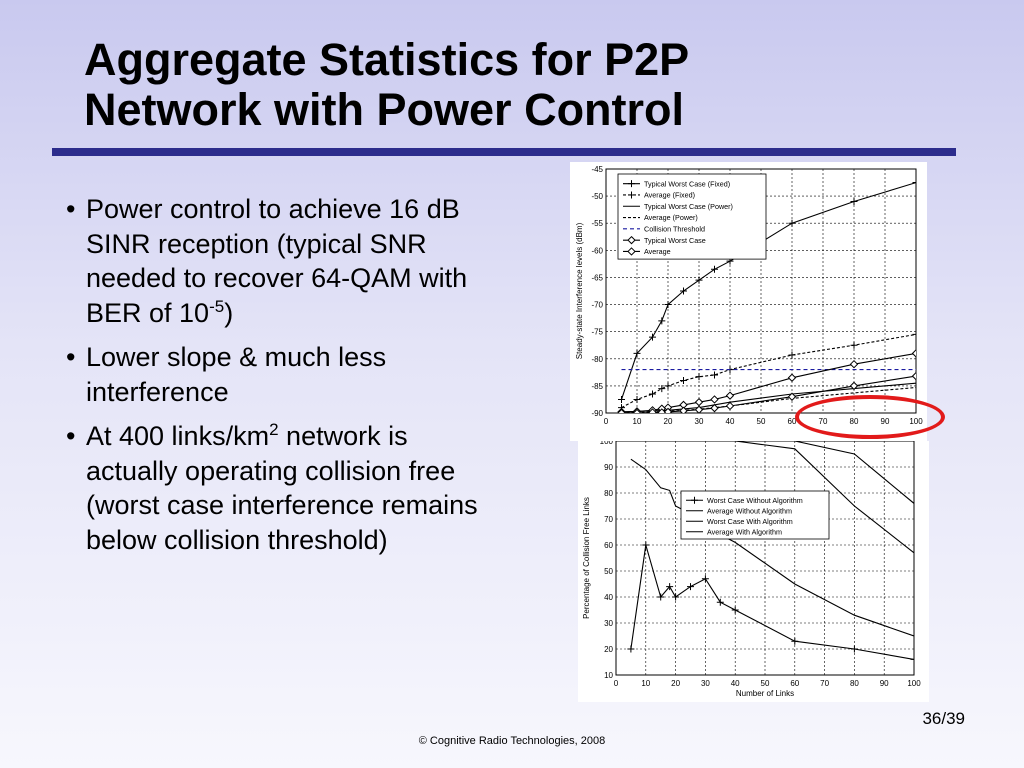 The image size is (1024, 768). Describe the element at coordinates (597, 223) in the screenshot. I see `y-tick-label: -55` at that location.